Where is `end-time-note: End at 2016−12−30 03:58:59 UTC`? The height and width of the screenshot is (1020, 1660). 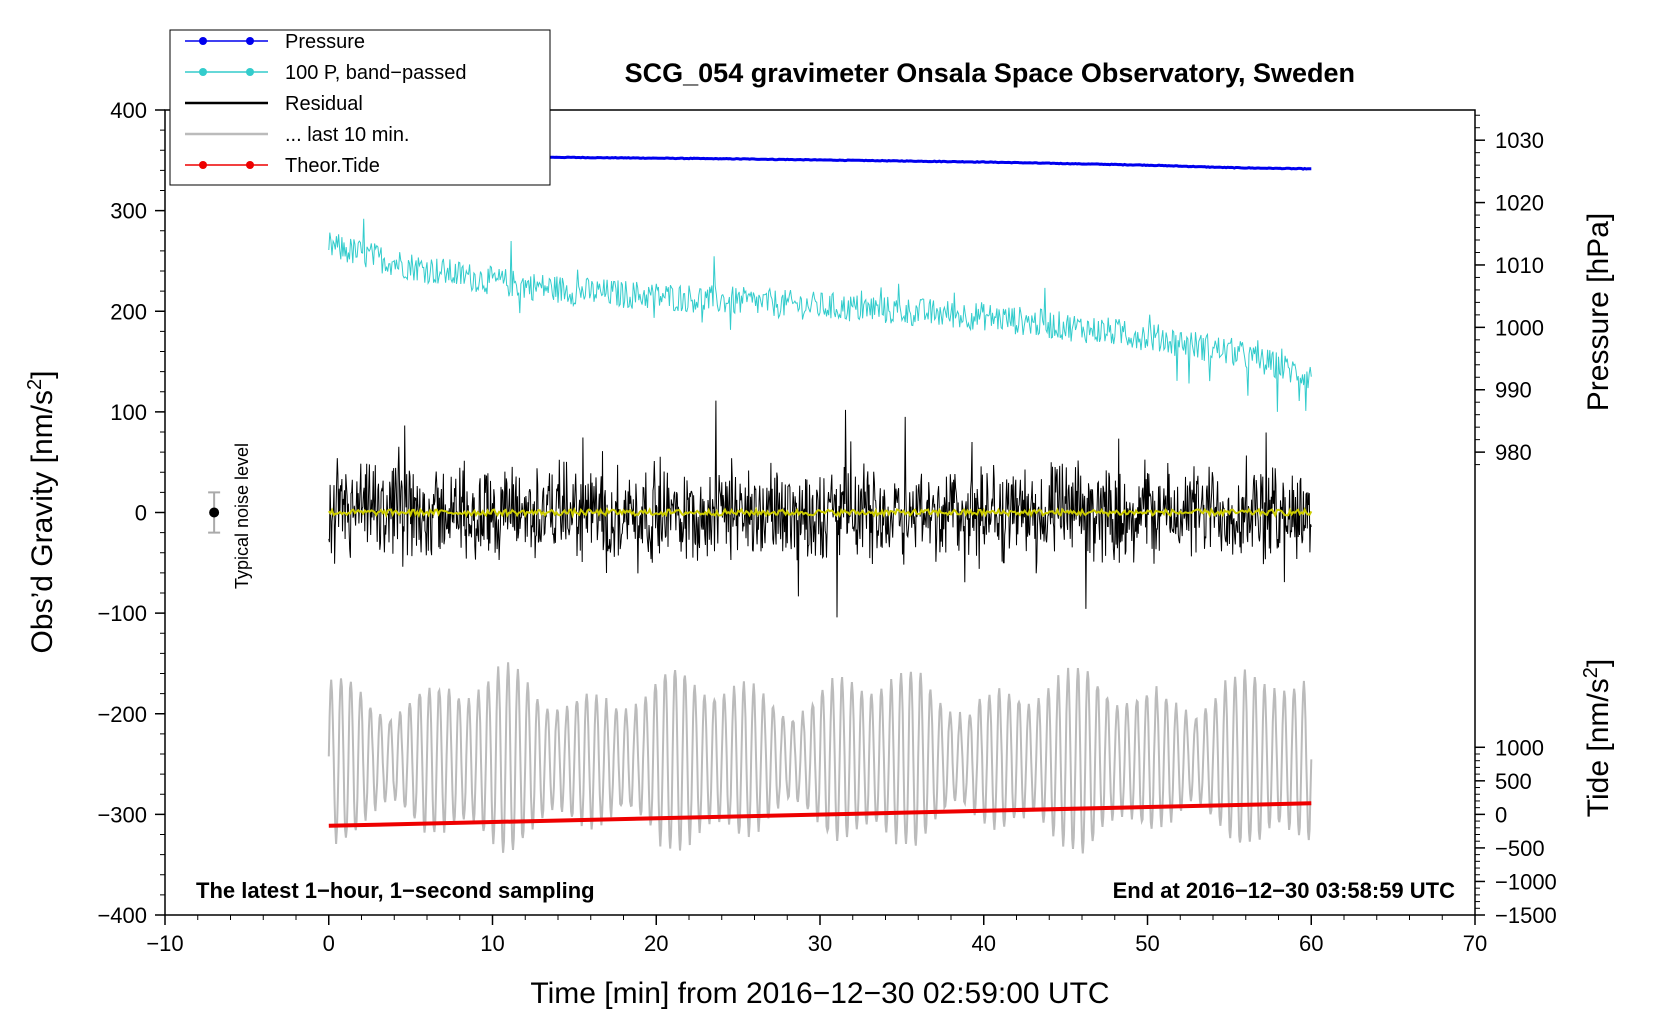
end-time-note: End at 2016−12−30 03:58:59 UTC is located at coordinates (1284, 890).